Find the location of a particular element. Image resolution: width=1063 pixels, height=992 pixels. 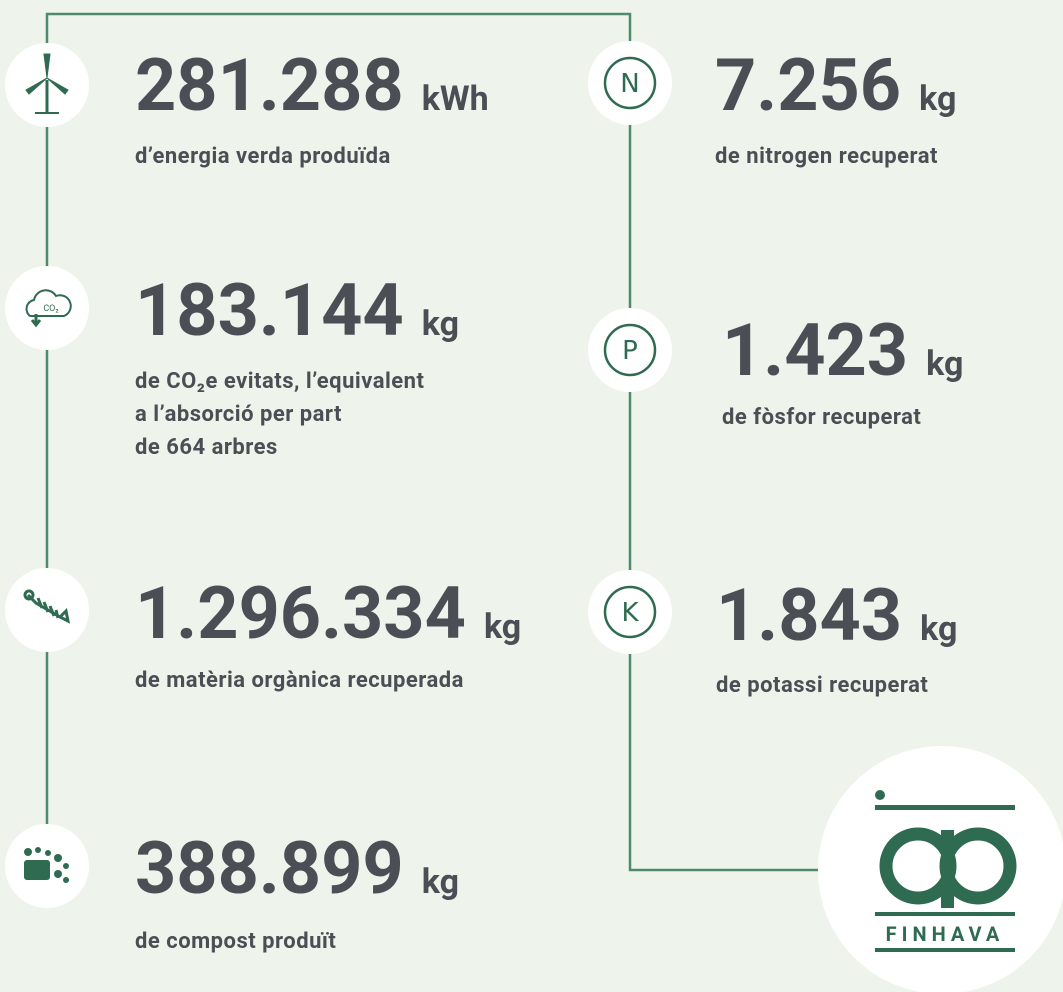

stat: 281.288 kWh is located at coordinates (312, 85).